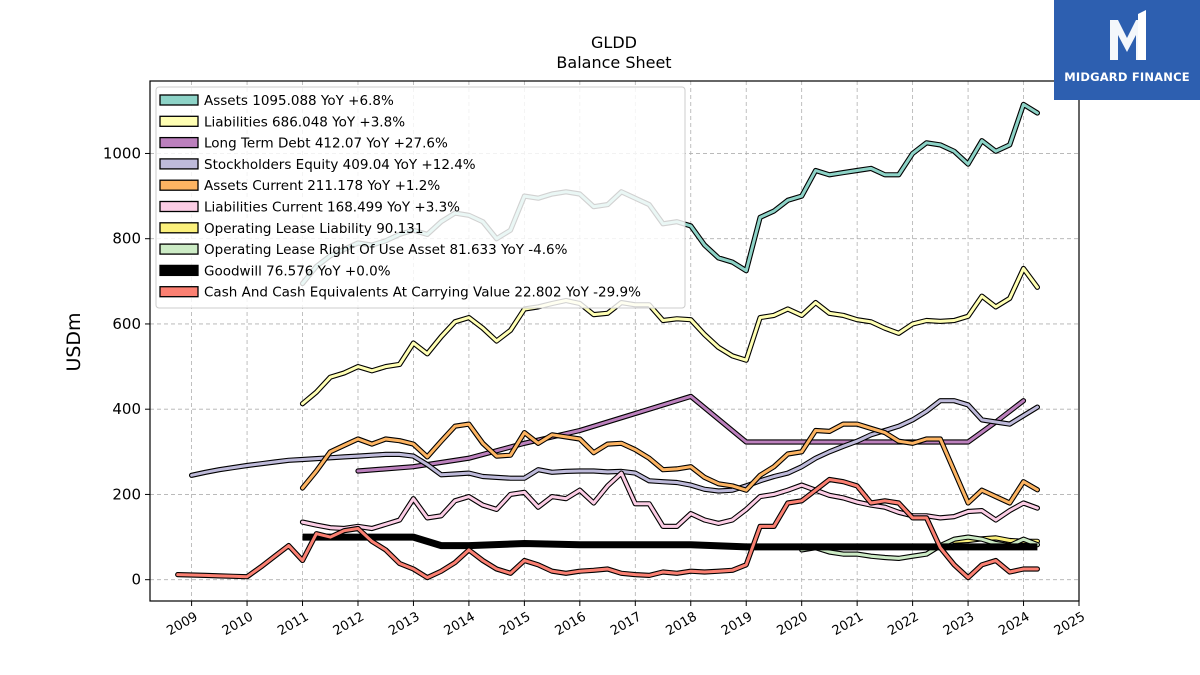 The height and width of the screenshot is (675, 1200). I want to click on x-tick-label: 2017, so click(626, 624).